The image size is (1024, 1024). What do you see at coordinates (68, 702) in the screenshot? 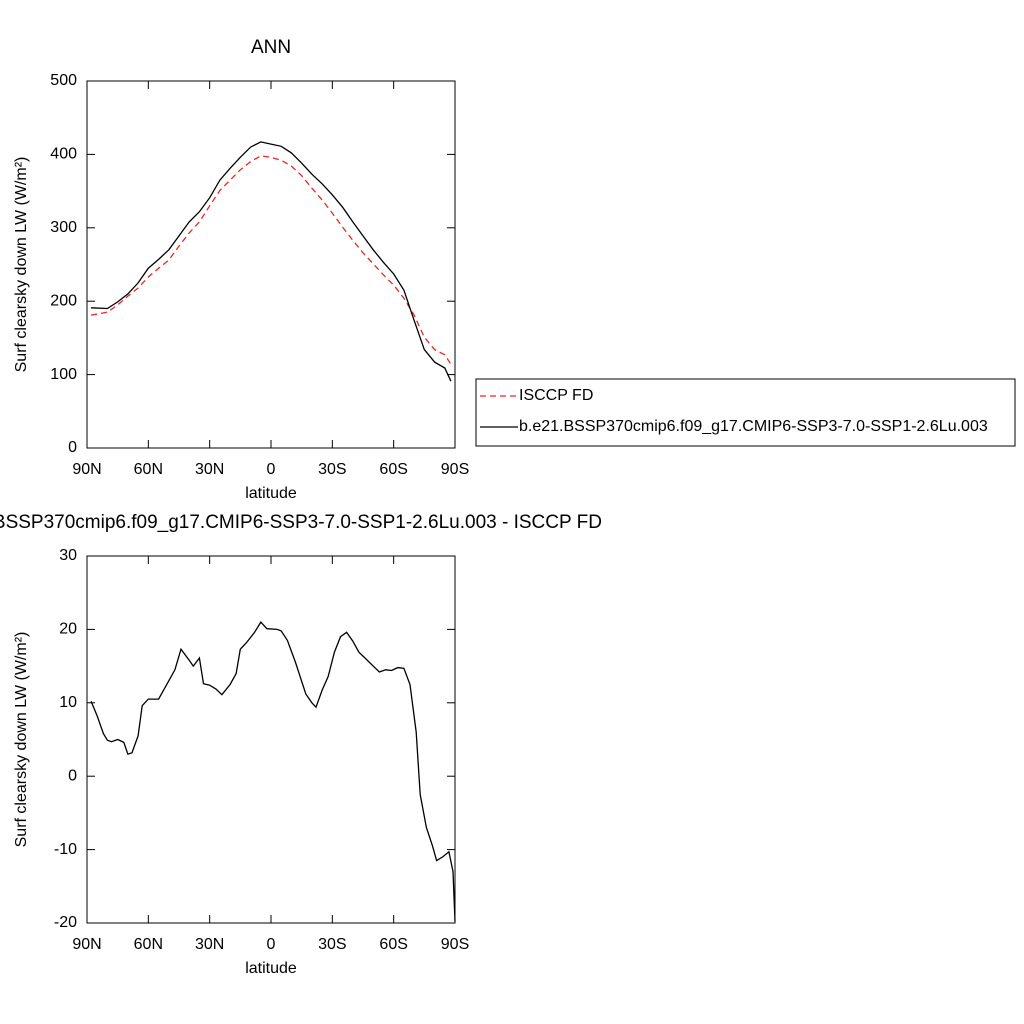
I see `y-tick-label: 10` at bounding box center [68, 702].